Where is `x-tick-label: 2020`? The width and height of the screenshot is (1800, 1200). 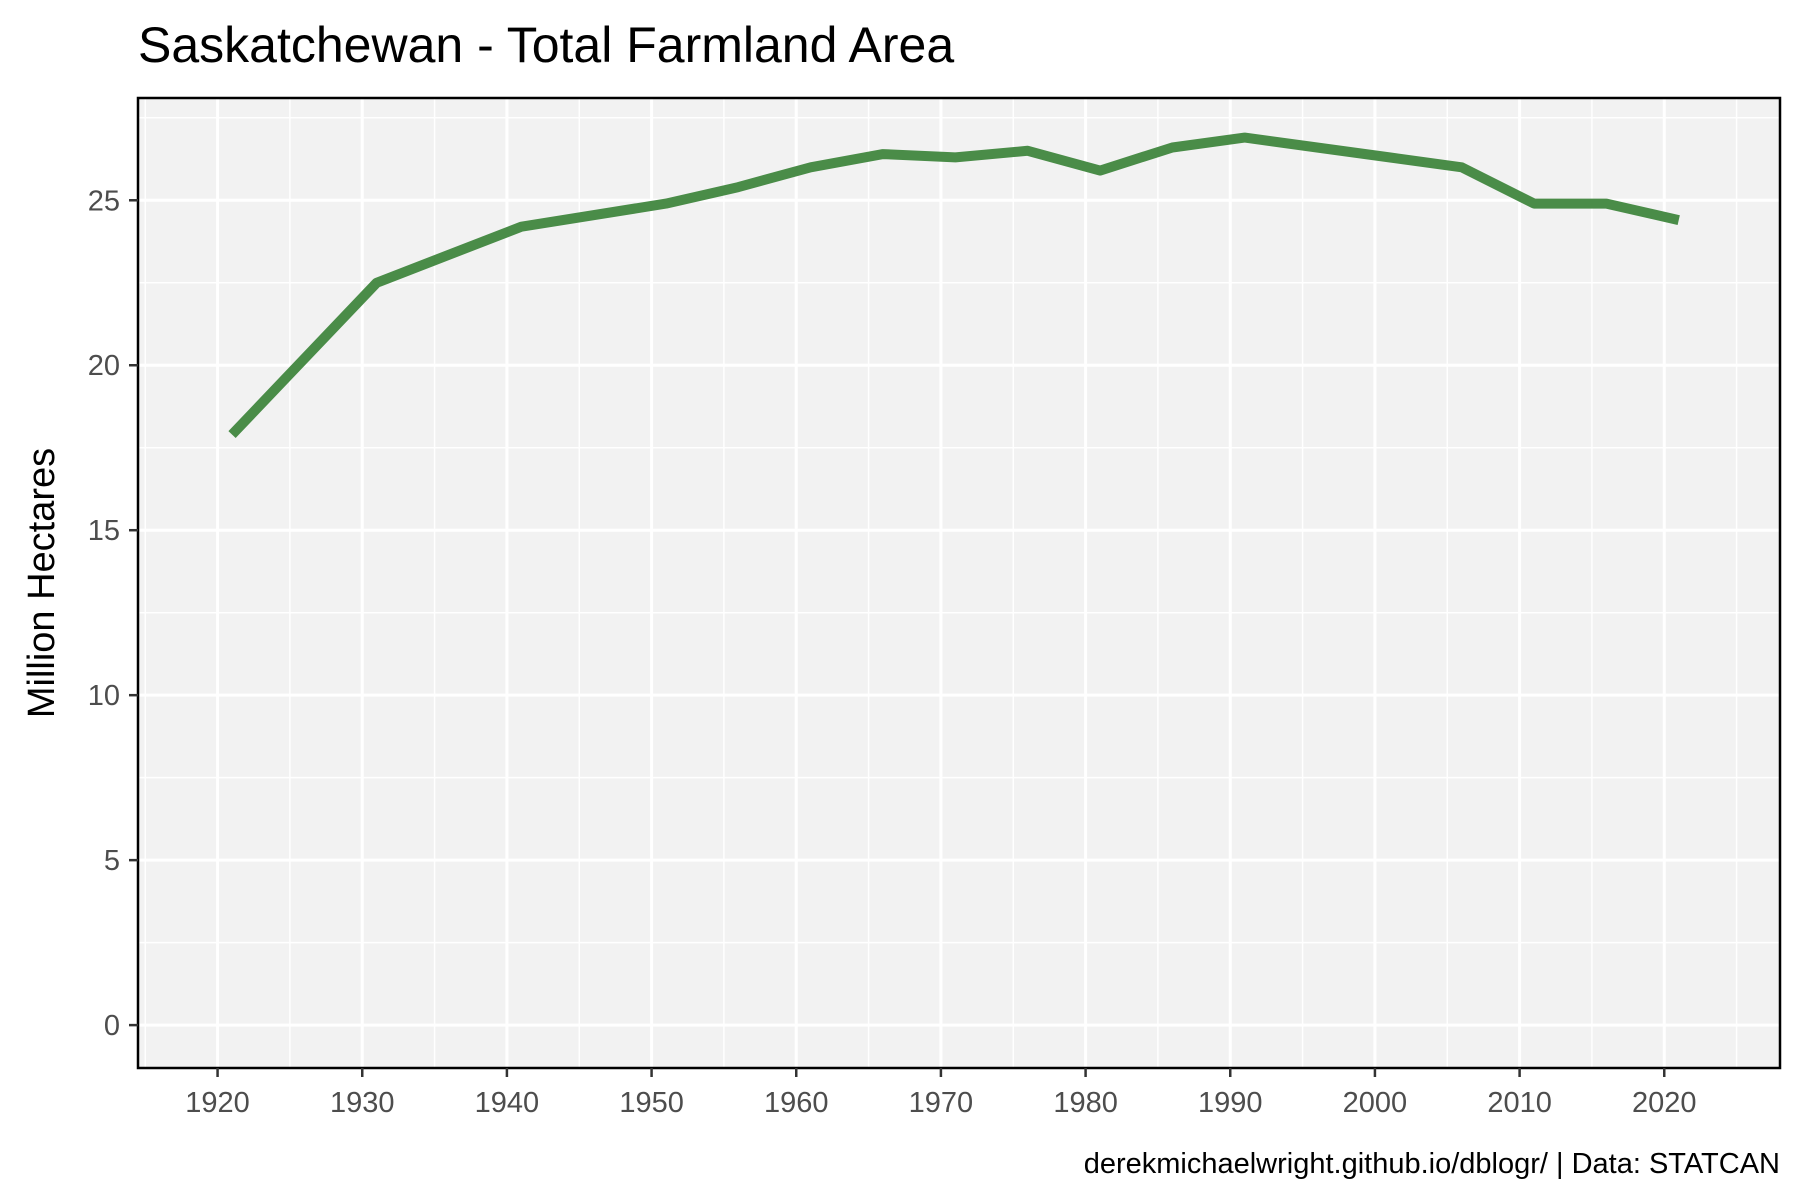 x-tick-label: 2020 is located at coordinates (1664, 1103).